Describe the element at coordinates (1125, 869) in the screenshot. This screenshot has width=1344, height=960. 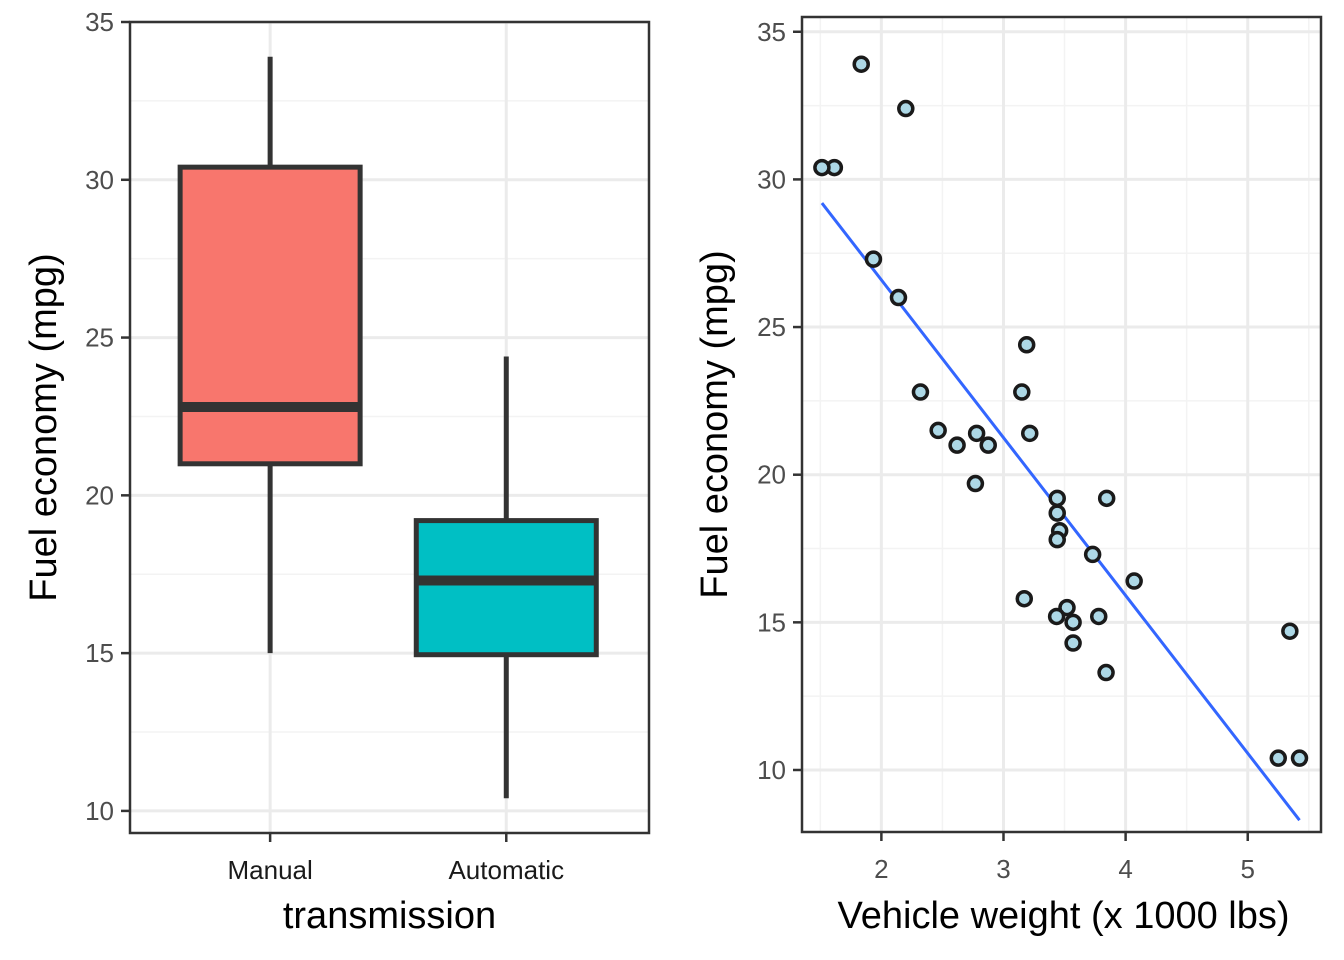
I see `x-tick-label: 4` at that location.